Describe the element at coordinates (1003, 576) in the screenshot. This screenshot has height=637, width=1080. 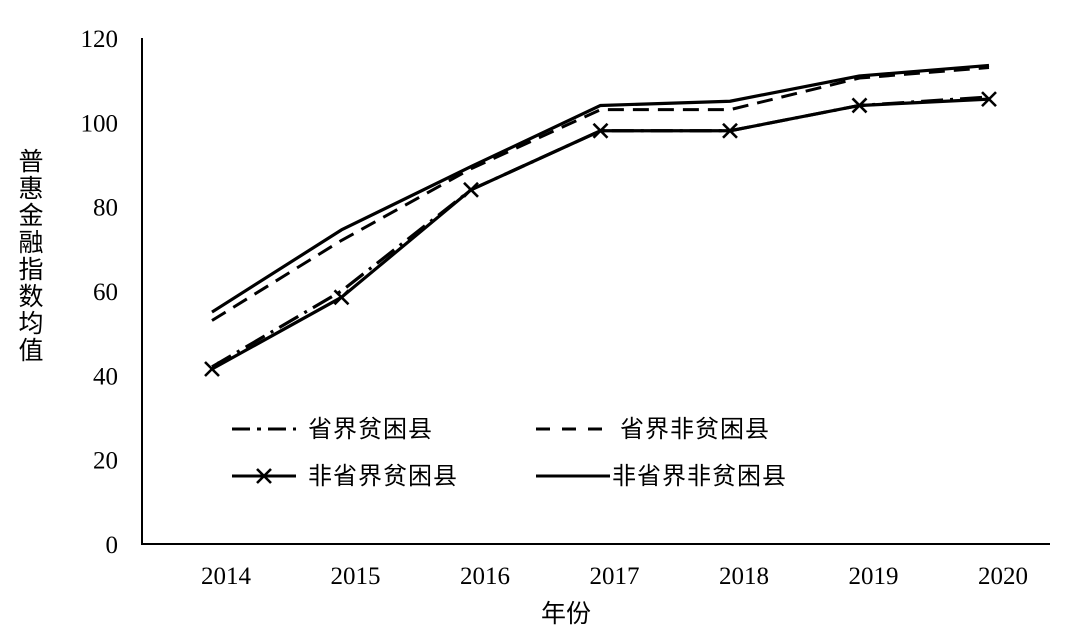
I see `x-tick-label: 2020` at that location.